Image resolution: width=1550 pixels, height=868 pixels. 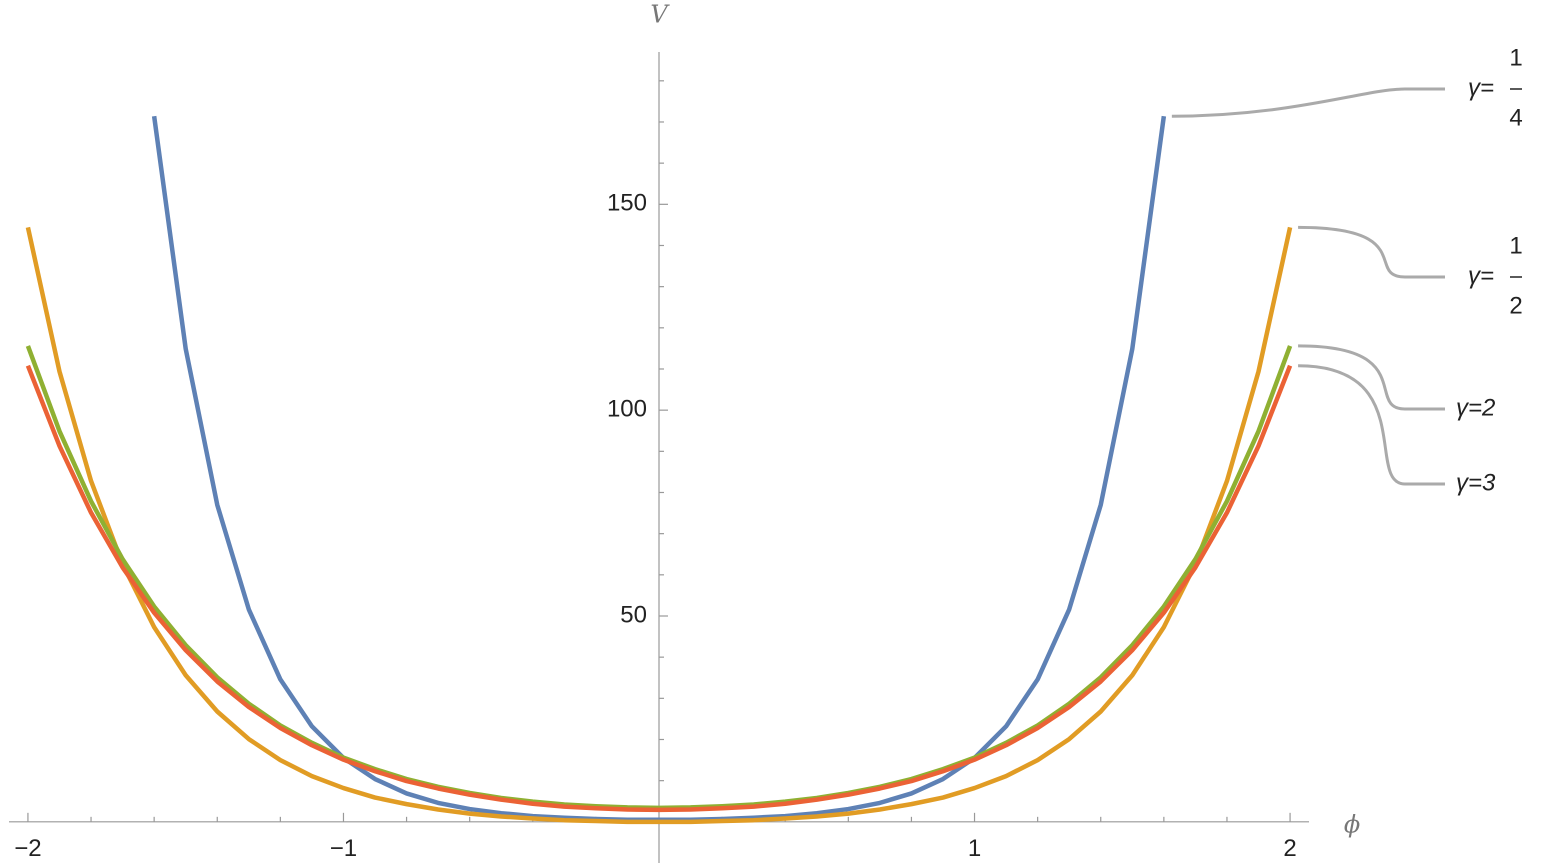 I want to click on y-tick-label: 50, so click(x=633, y=614).